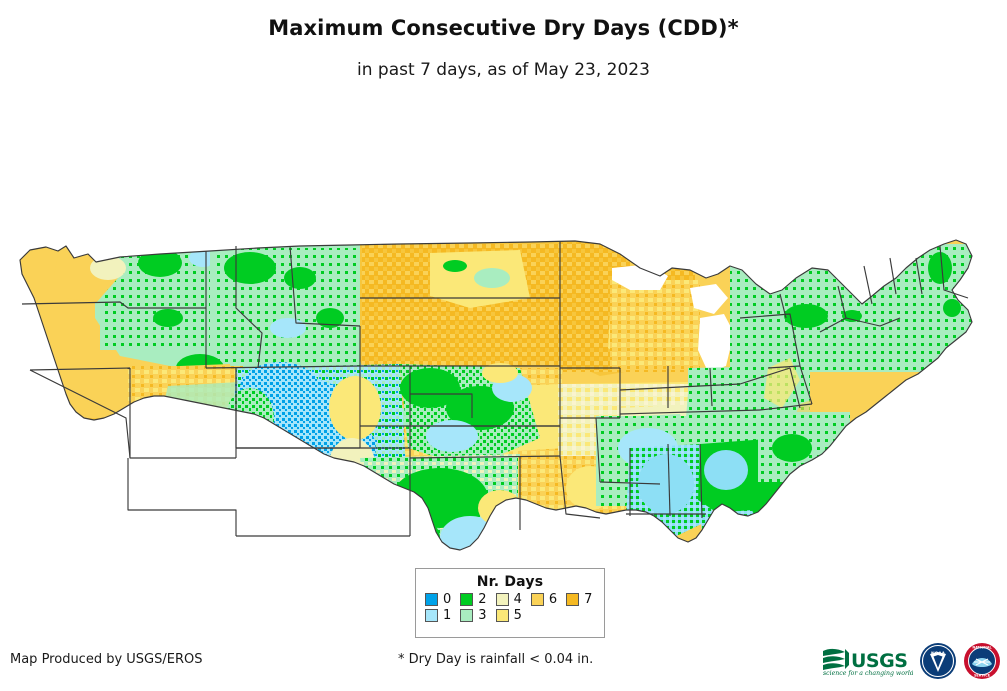  What do you see at coordinates (588, 599) in the screenshot?
I see `legend-label-7: 7` at bounding box center [588, 599].